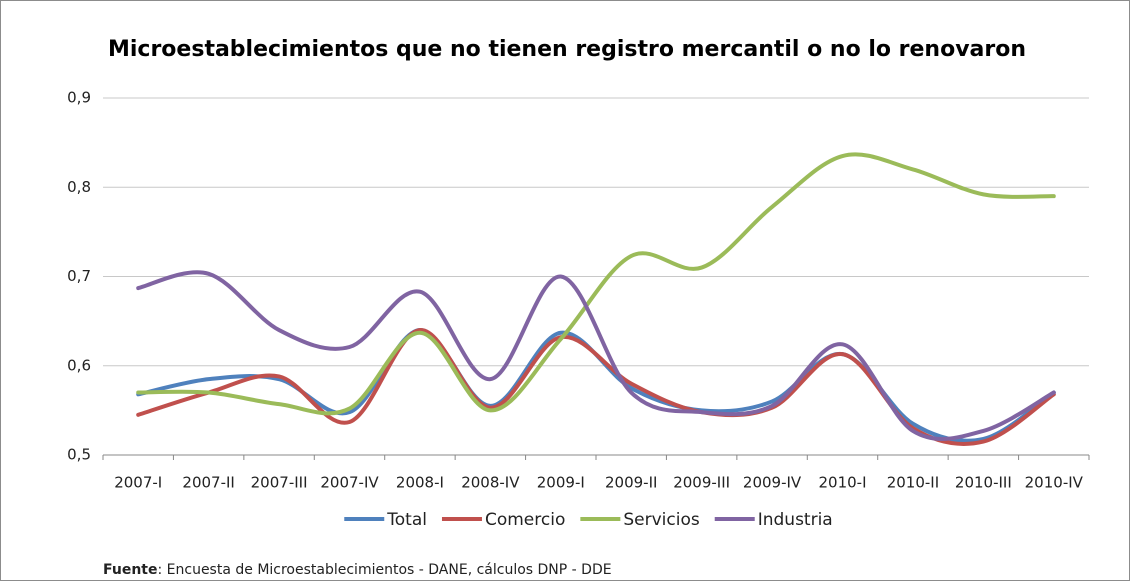  What do you see at coordinates (631, 483) in the screenshot?
I see `x-tick-label: 2009-II` at bounding box center [631, 483].